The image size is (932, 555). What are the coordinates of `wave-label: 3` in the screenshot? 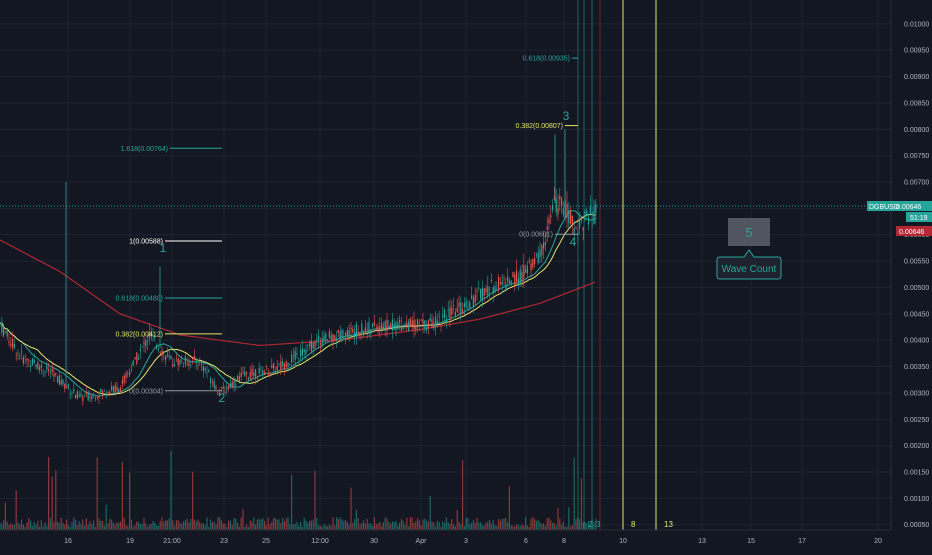 It's located at (566, 116).